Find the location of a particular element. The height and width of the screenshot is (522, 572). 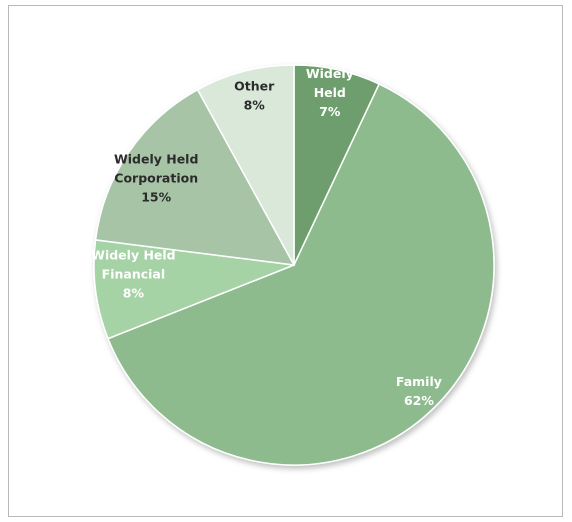

slice-value-label: 15% is located at coordinates (156, 196).